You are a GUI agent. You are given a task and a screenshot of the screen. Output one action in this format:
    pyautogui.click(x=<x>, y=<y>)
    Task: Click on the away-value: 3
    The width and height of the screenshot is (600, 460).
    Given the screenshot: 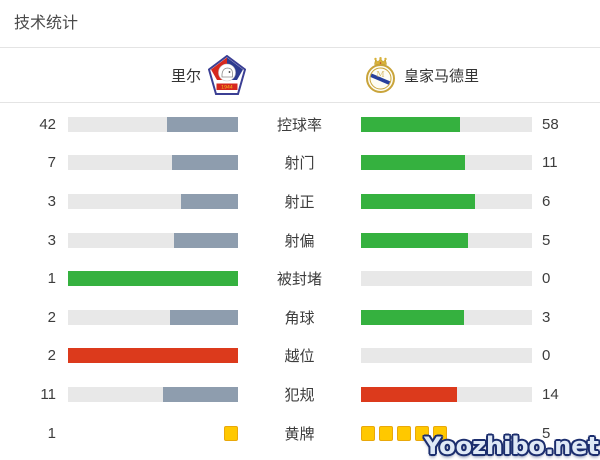 What is the action you would take?
    pyautogui.click(x=546, y=317)
    